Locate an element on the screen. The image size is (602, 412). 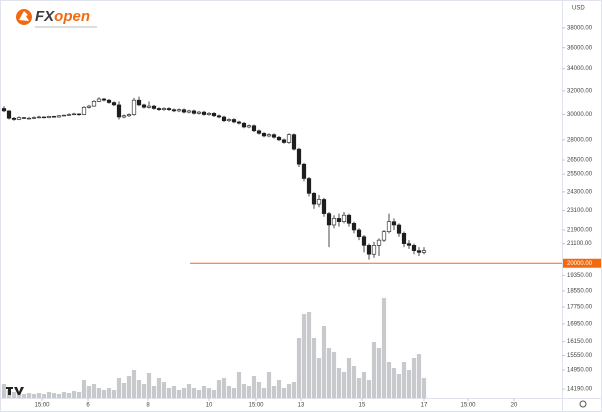
logo-fx: FX is located at coordinates (45, 16).